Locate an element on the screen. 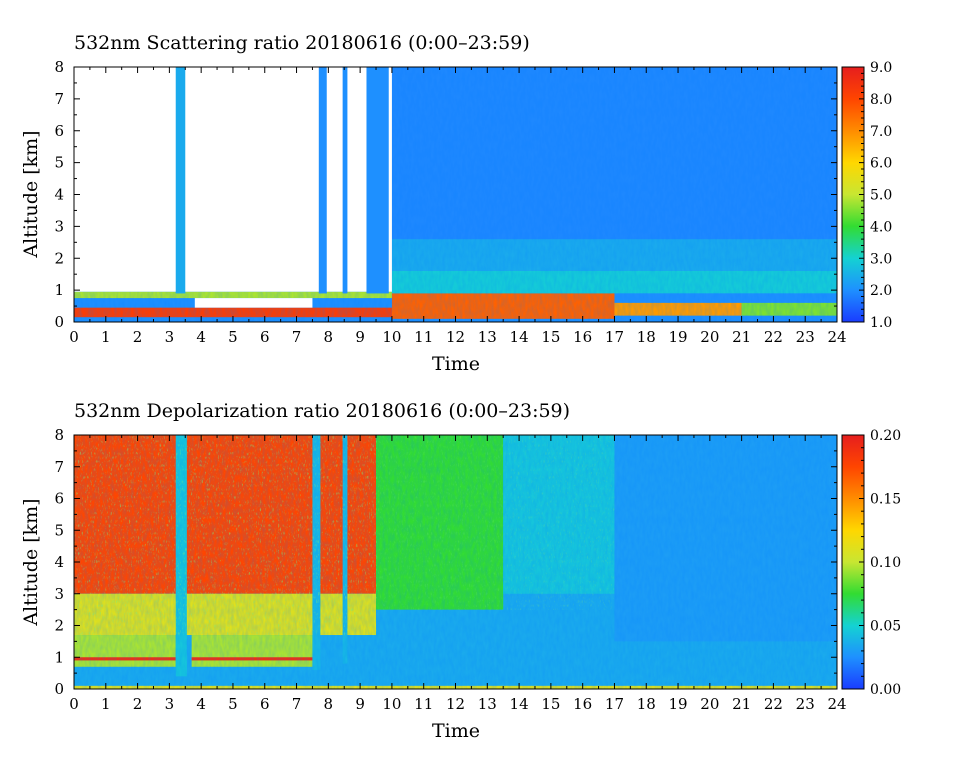 The height and width of the screenshot is (770, 960). colorbar-tick-label: 0.15 is located at coordinates (885, 500).